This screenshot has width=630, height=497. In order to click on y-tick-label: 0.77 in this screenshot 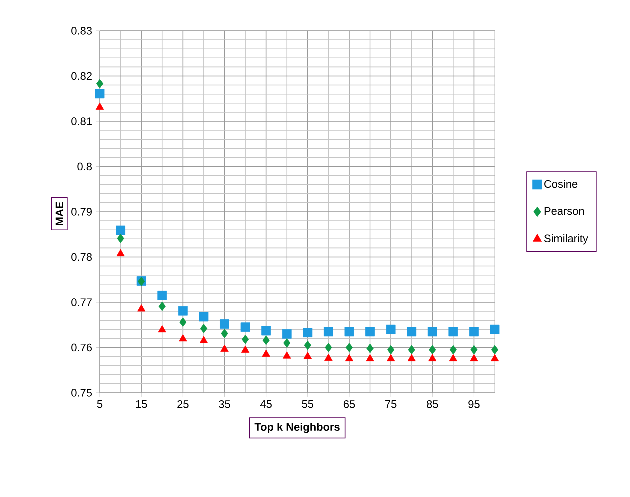, I will do `click(82, 302)`.